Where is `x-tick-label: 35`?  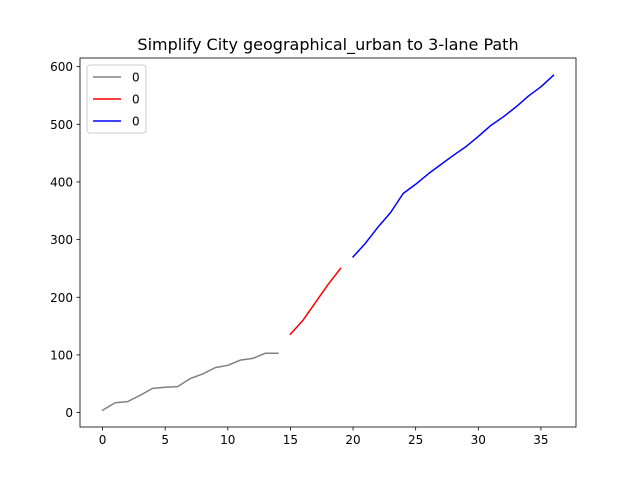 x-tick-label: 35 is located at coordinates (540, 440).